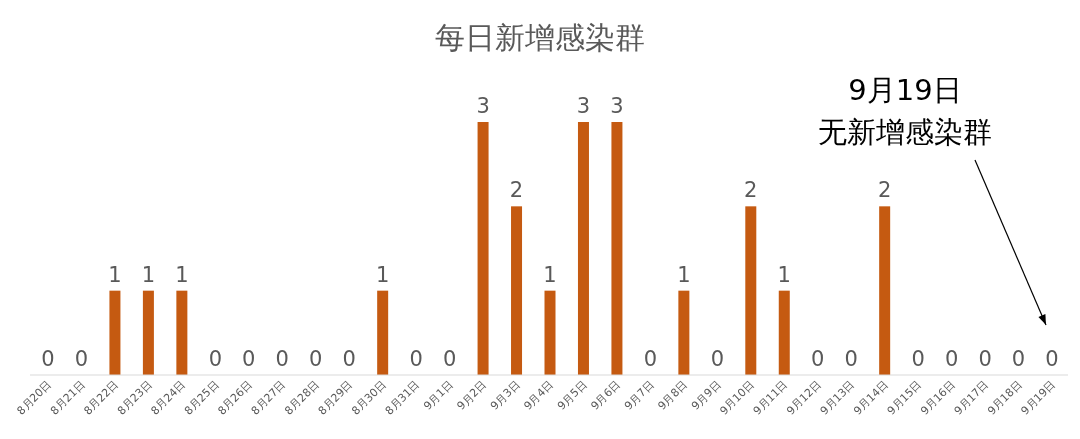 This screenshot has height=439, width=1080. I want to click on x-tick-label: 9月8日, so click(672, 395).